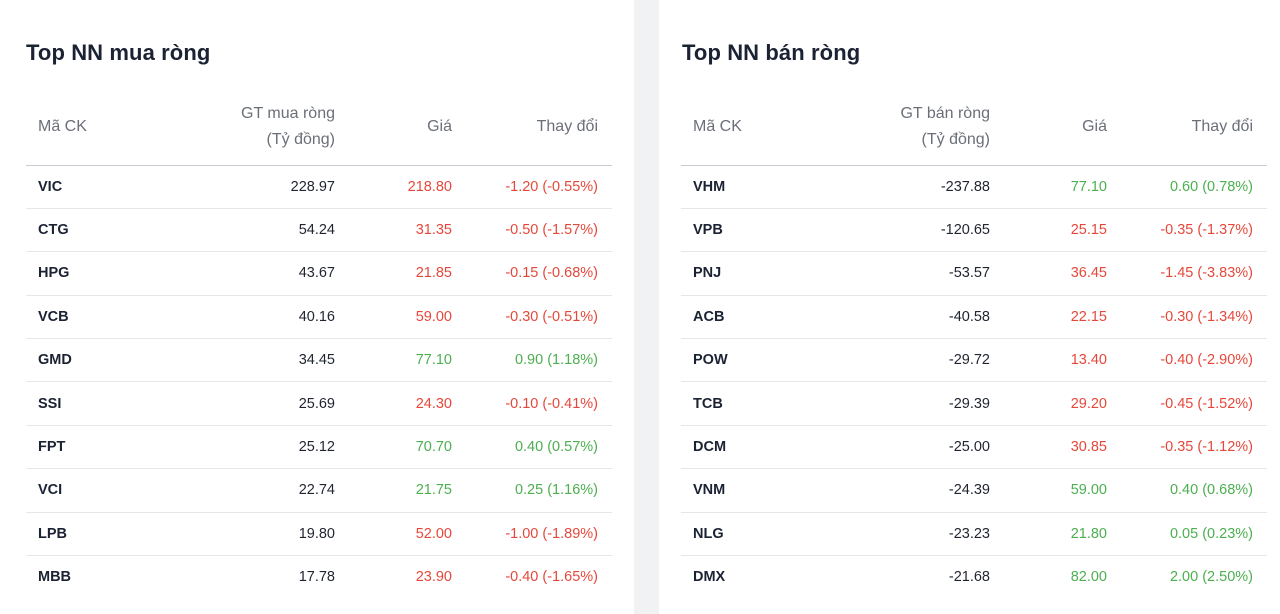 The height and width of the screenshot is (614, 1280). Describe the element at coordinates (1194, 534) in the screenshot. I see `price-change: 0.05 (0.23%)` at that location.